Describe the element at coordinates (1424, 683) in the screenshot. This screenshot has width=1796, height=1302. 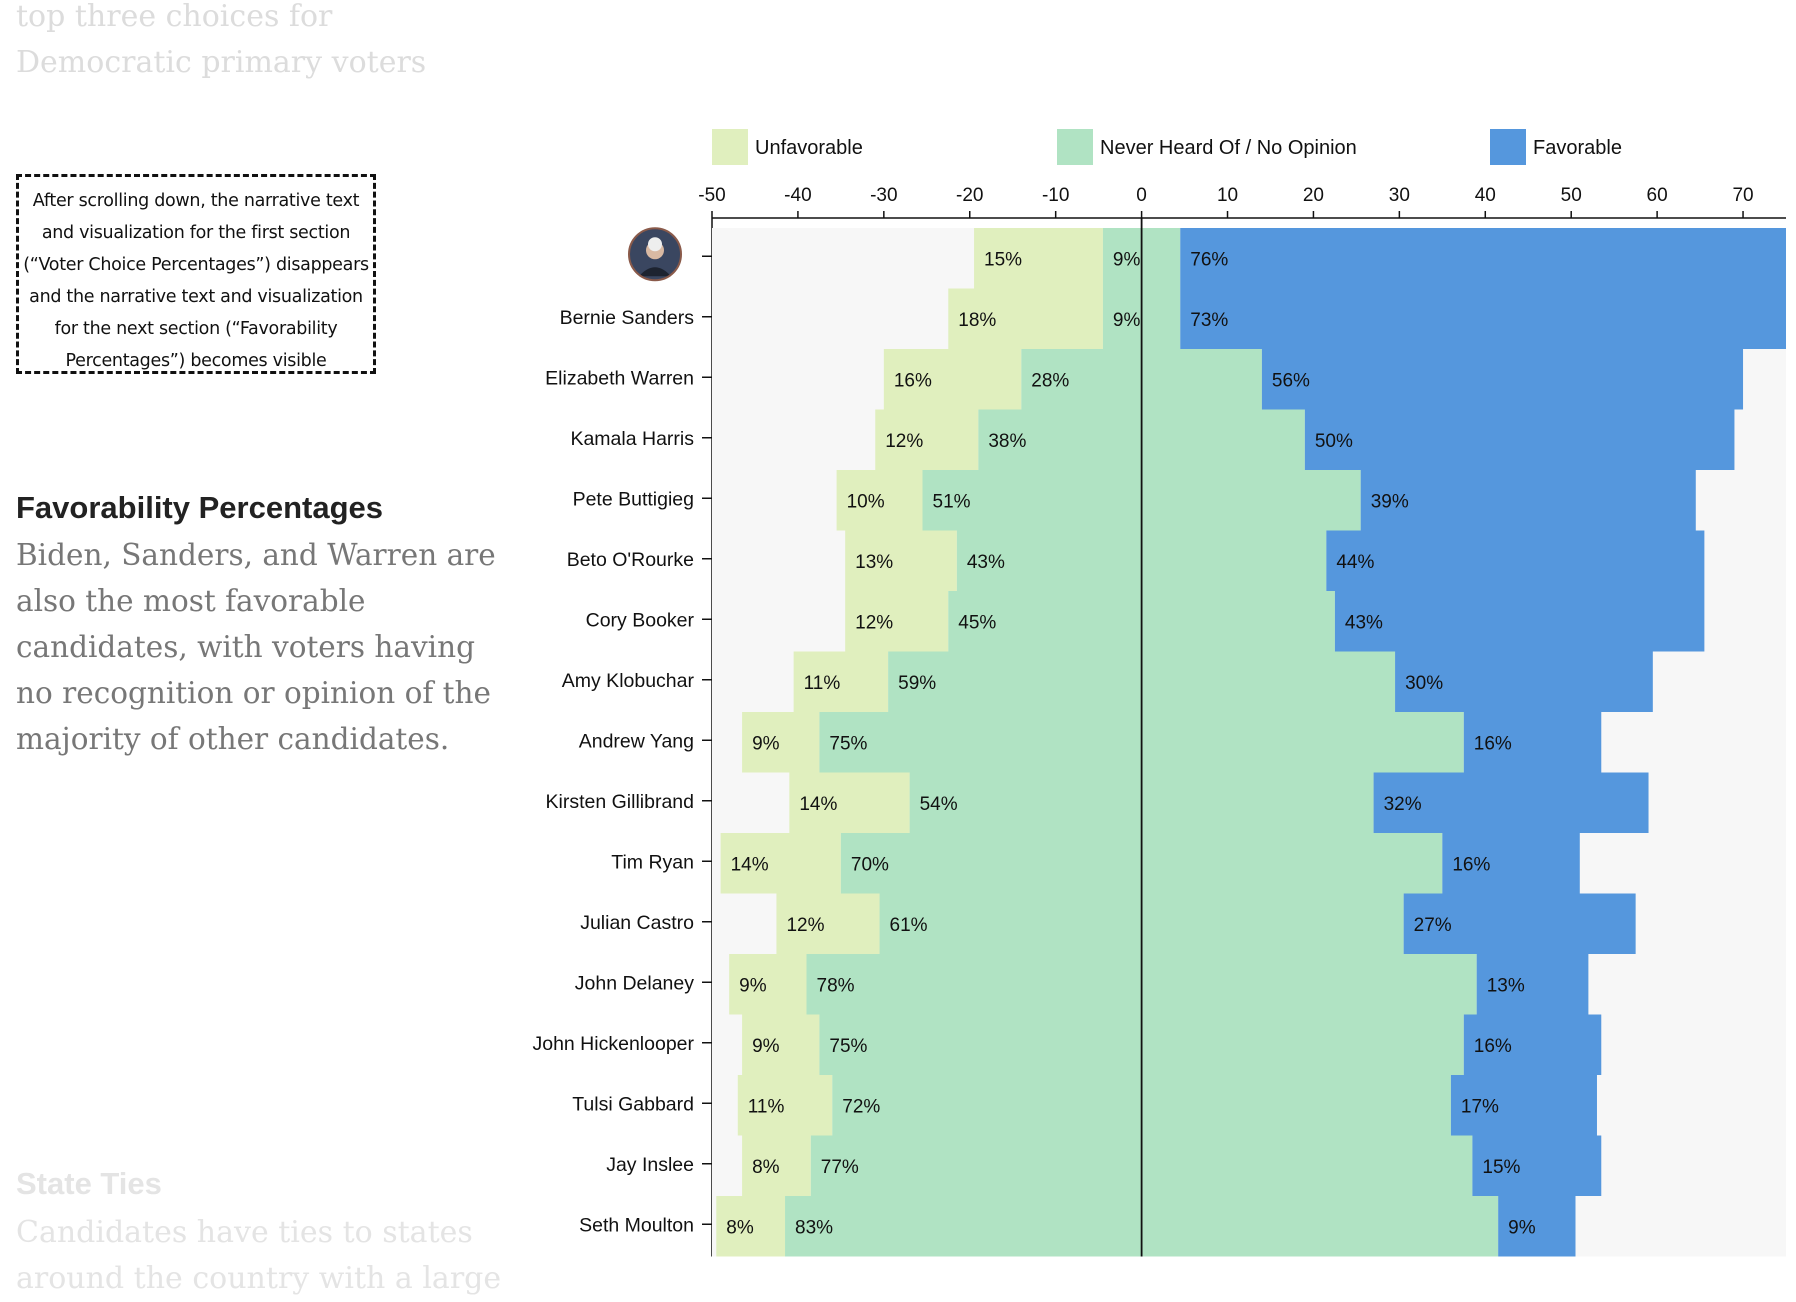
I see `data-label-favorable: 30%` at that location.